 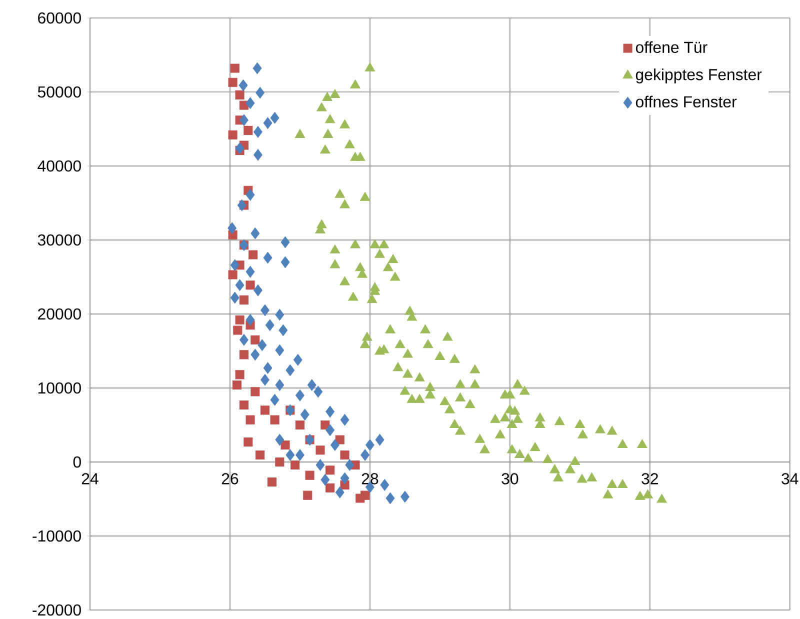 I want to click on x-tick-label: 34, so click(x=790, y=478).